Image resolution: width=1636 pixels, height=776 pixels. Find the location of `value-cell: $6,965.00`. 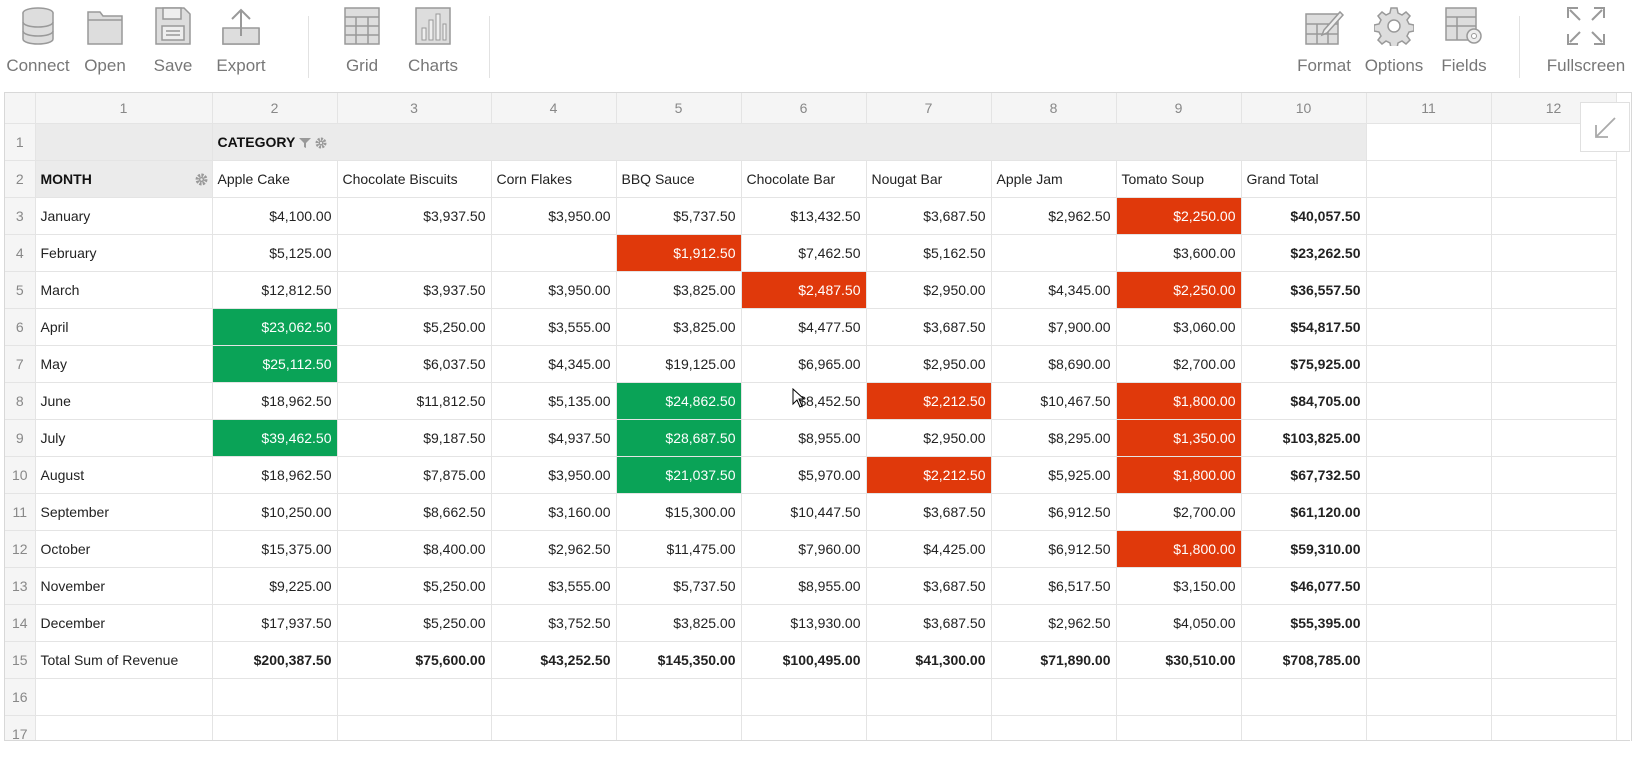

value-cell: $6,965.00 is located at coordinates (804, 364).